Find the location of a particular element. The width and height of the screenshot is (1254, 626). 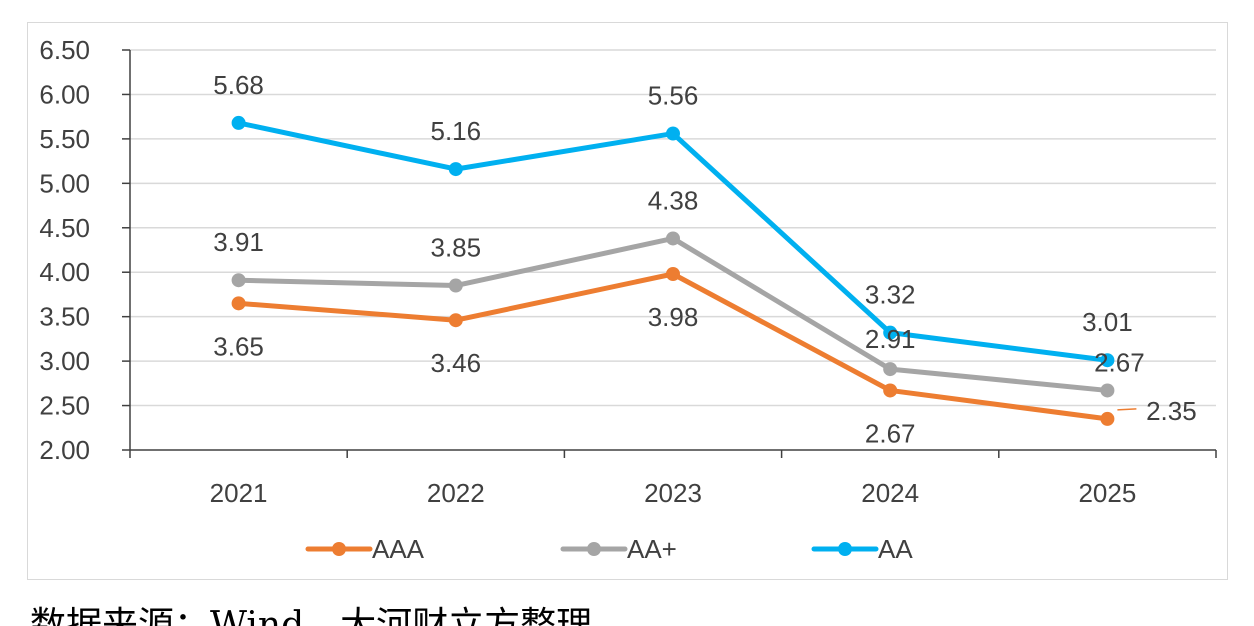

aa-label-2022: 5.16 is located at coordinates (455, 131).